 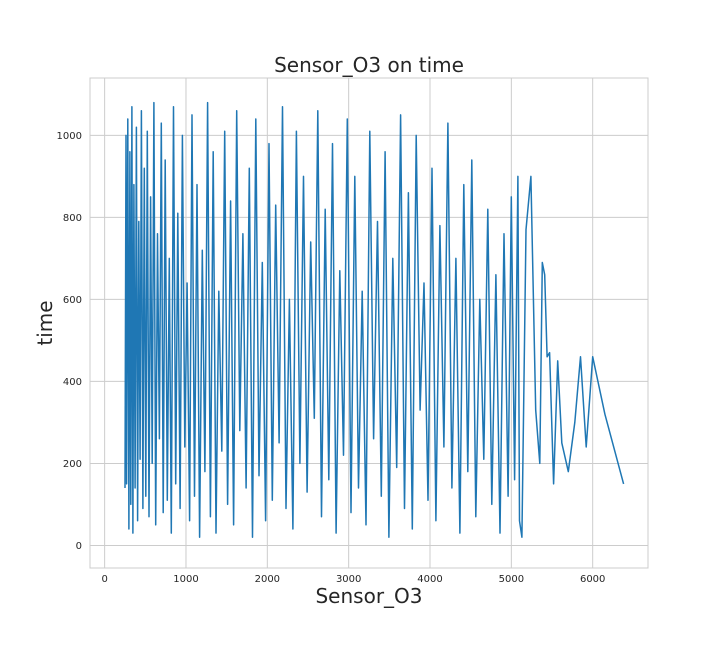 What do you see at coordinates (69, 136) in the screenshot?
I see `y-tick-label: 1000` at bounding box center [69, 136].